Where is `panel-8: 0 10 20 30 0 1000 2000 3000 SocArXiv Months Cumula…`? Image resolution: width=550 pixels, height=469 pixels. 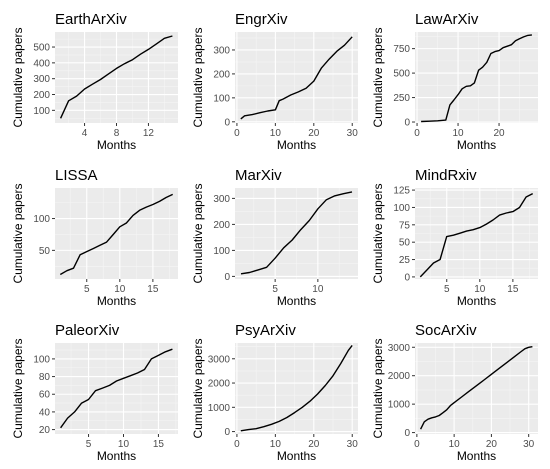 panel-8: 0 10 20 30 0 1000 2000 3000 SocArXiv Months Cumula… is located at coordinates (454, 392).